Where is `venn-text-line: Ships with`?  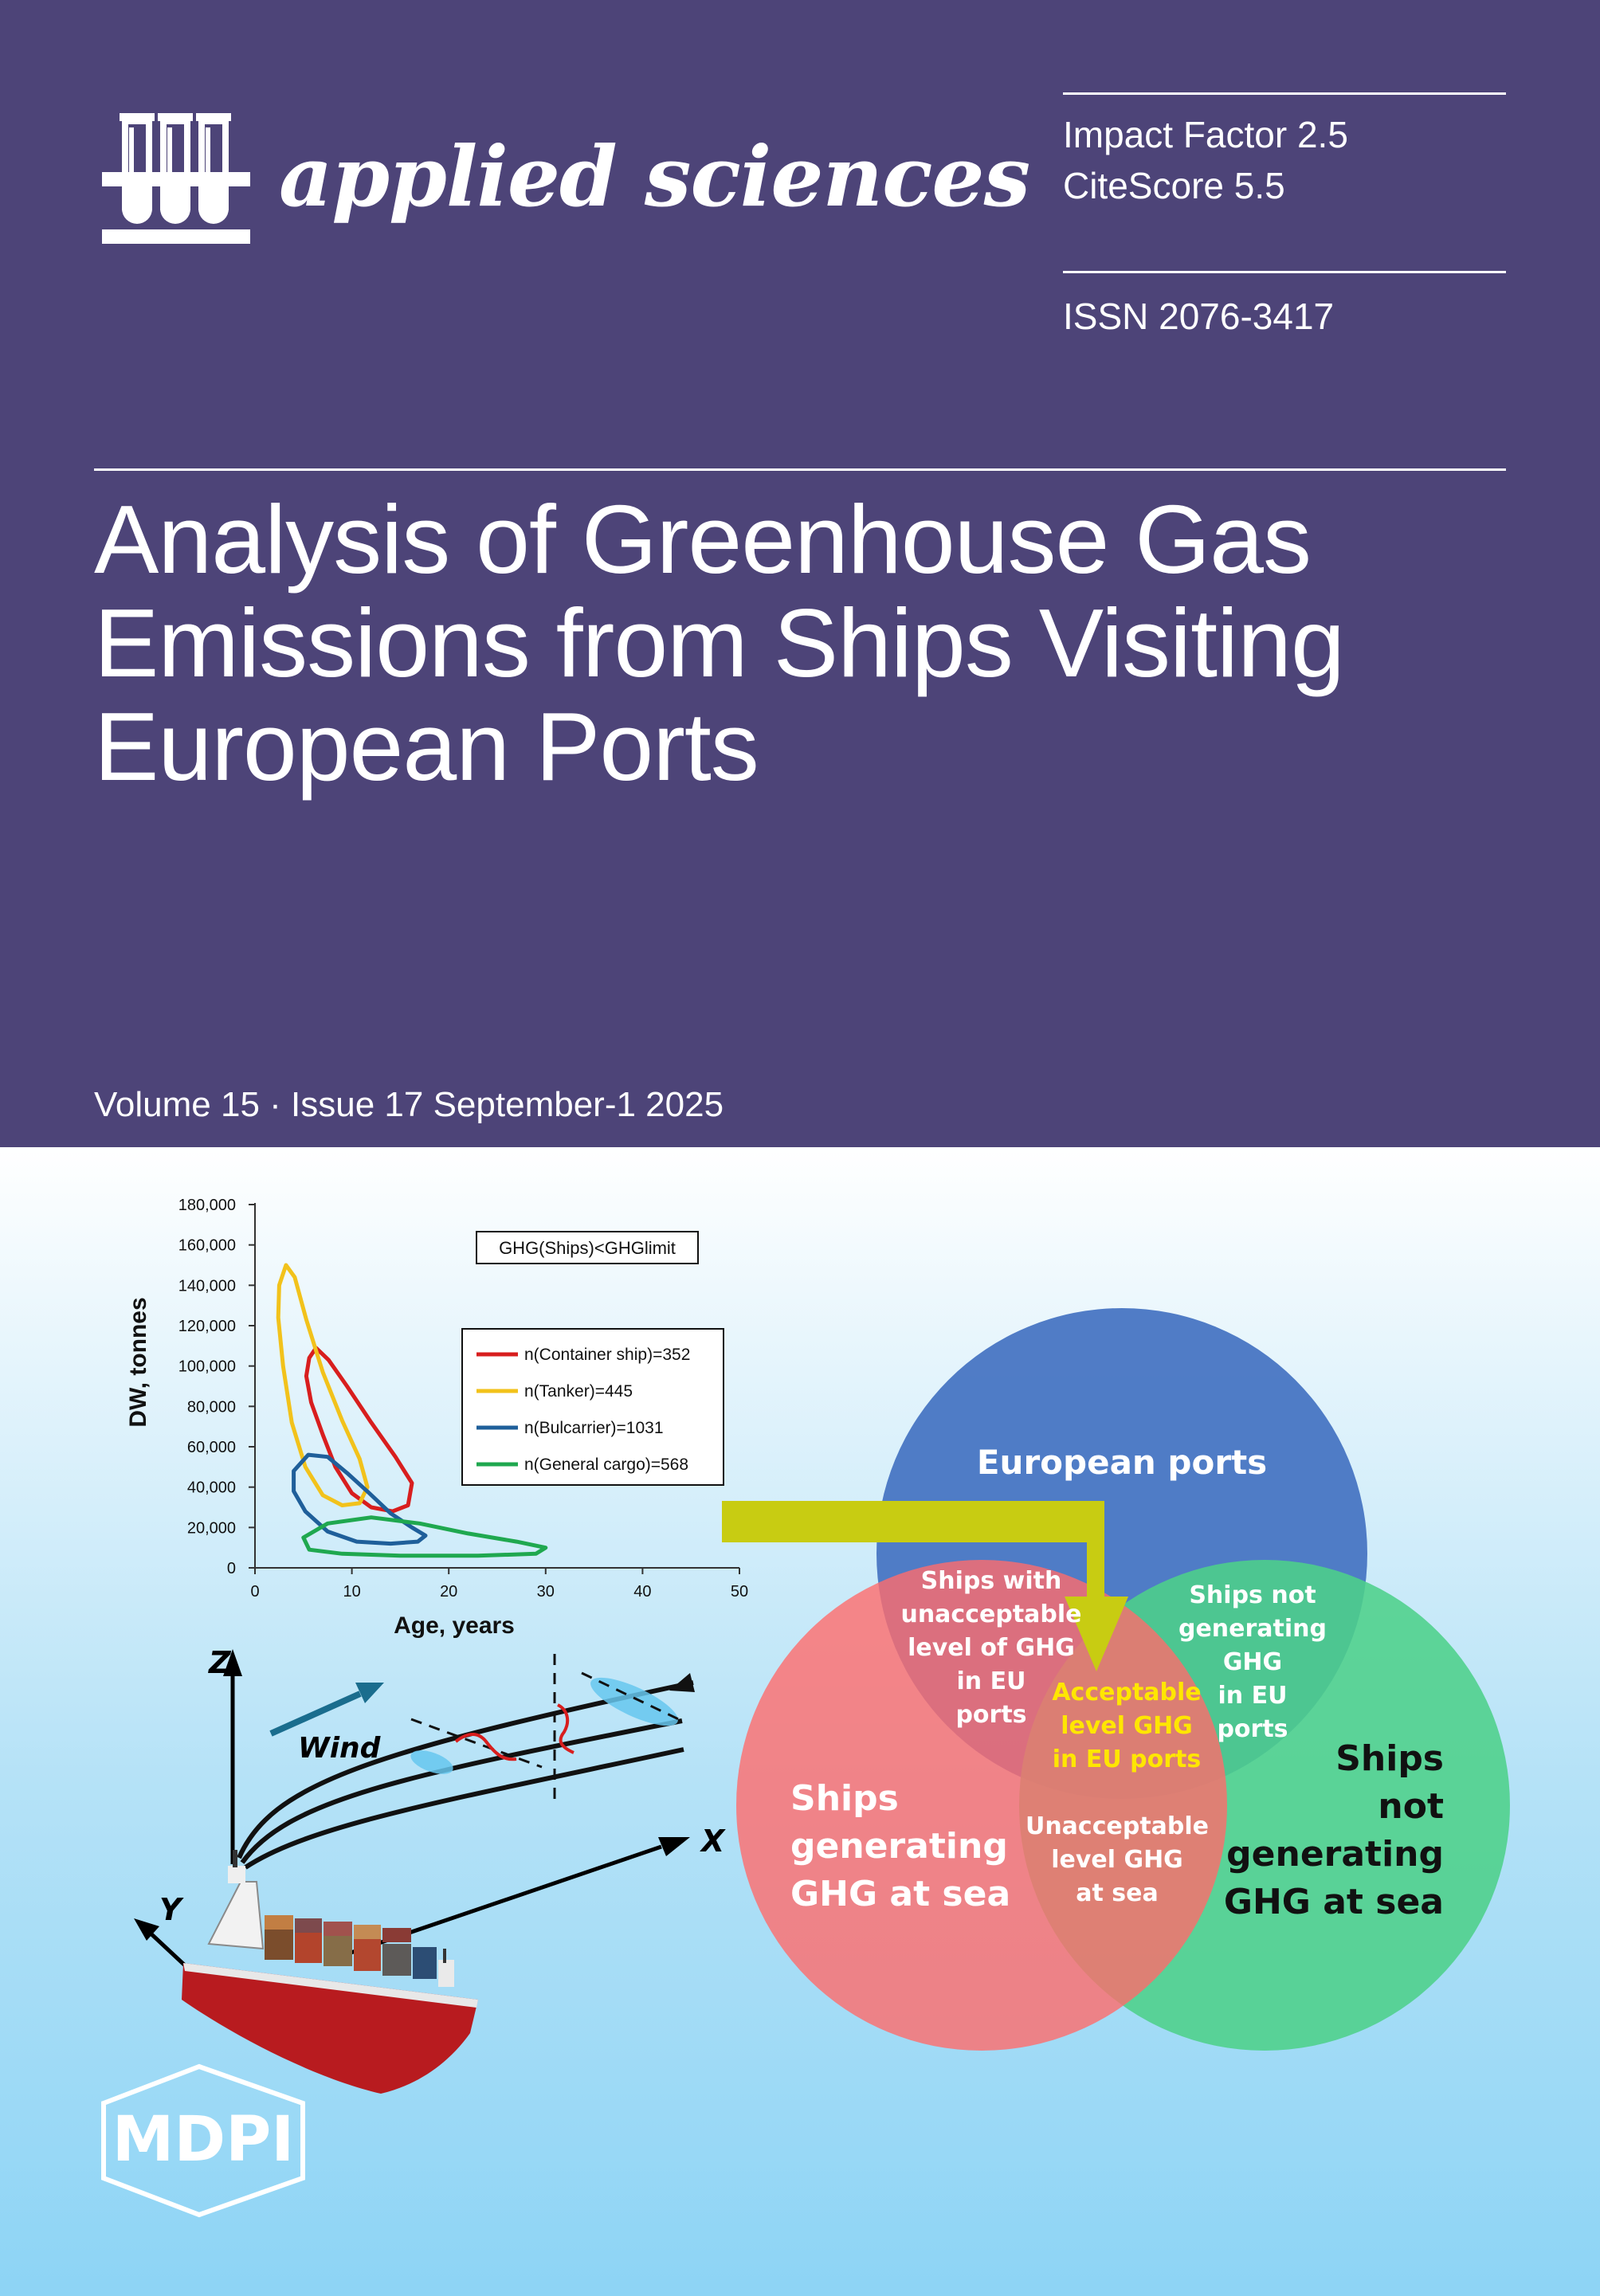 venn-text-line: Ships with is located at coordinates (991, 1581).